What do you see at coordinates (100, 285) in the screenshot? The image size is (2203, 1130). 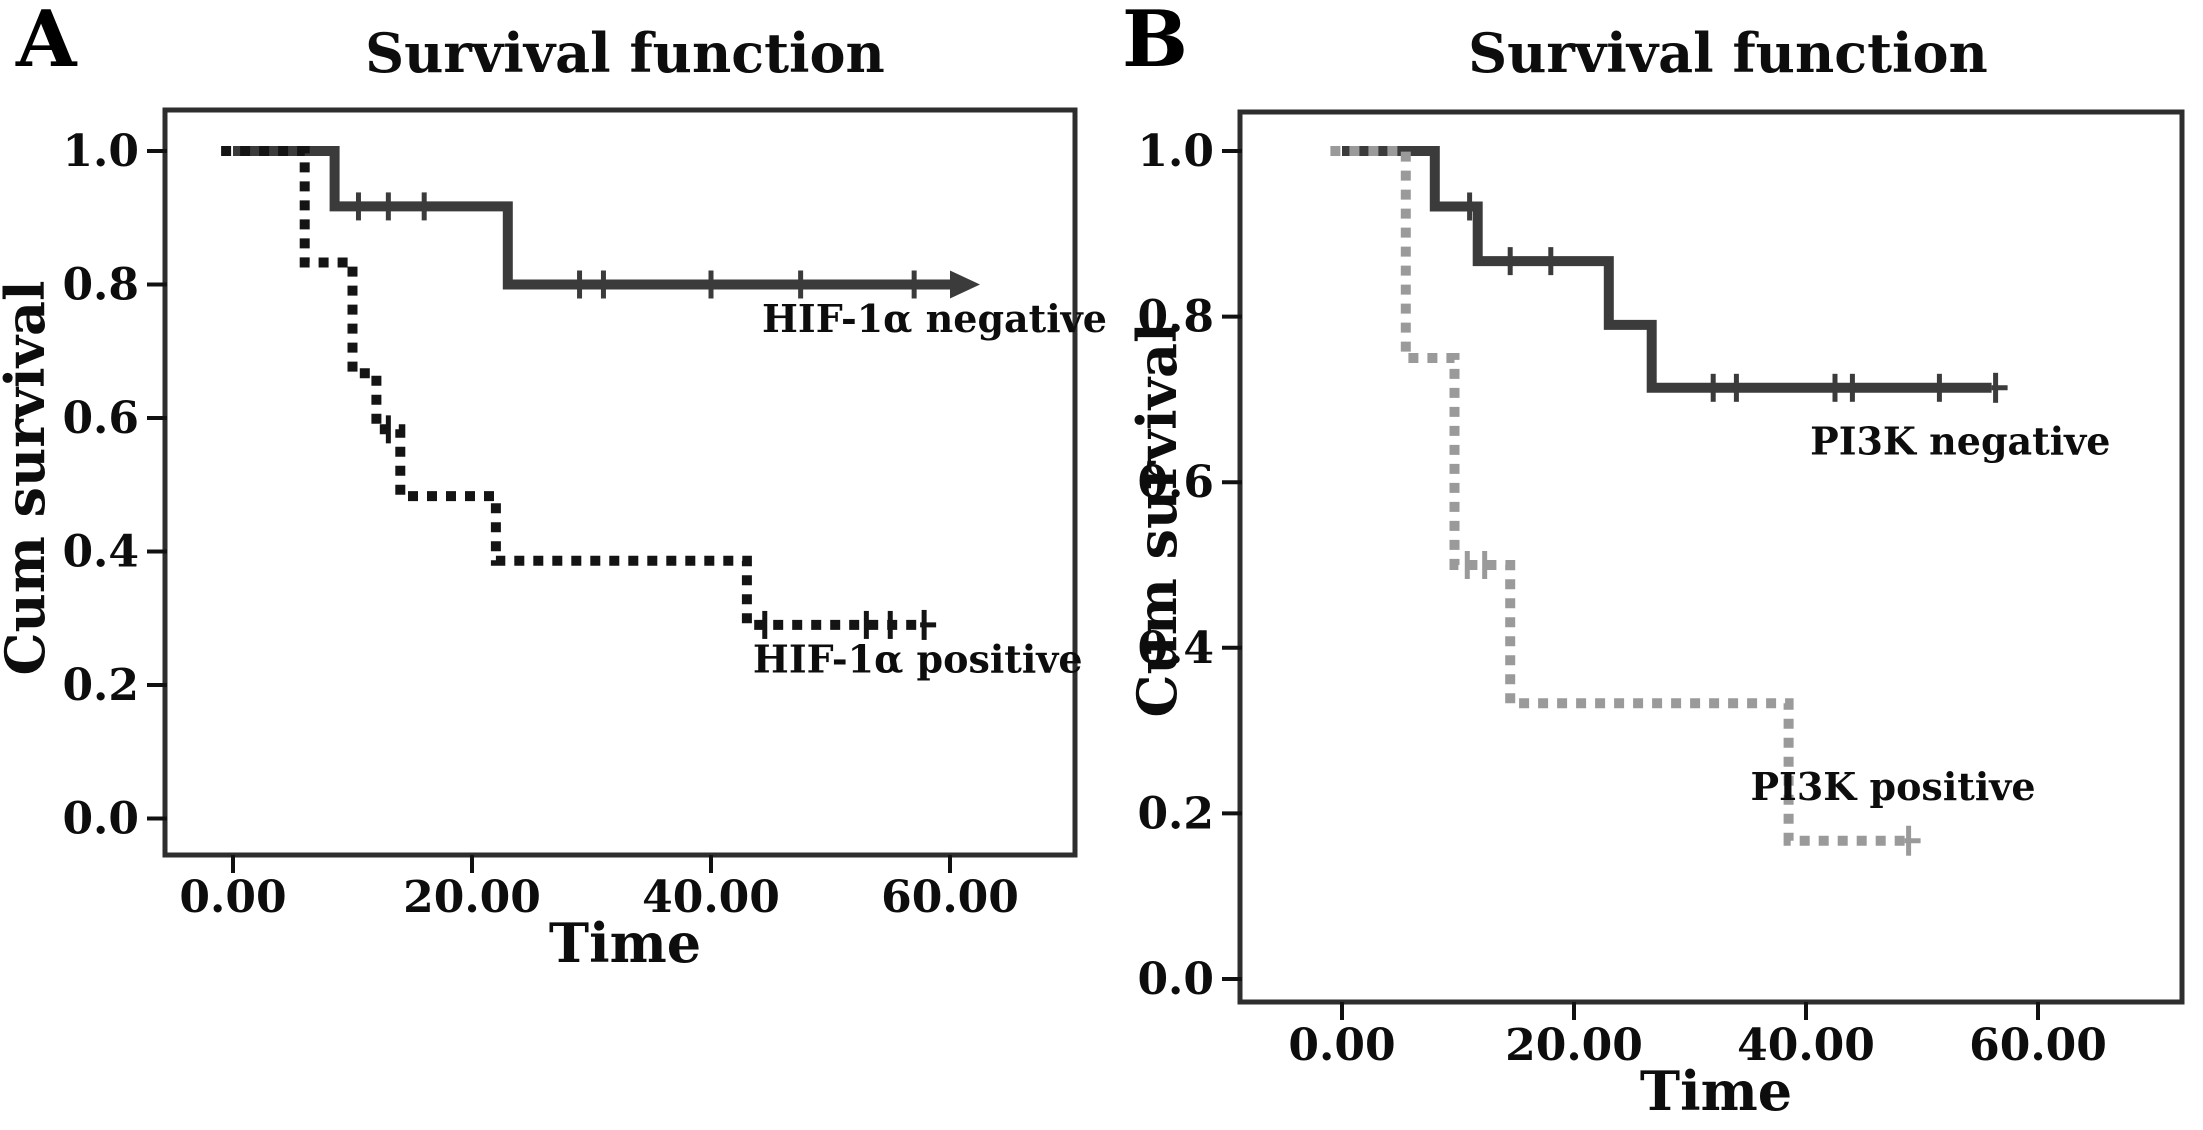 I see `panel-a-y-tick-label-0.8: 0.8` at bounding box center [100, 285].